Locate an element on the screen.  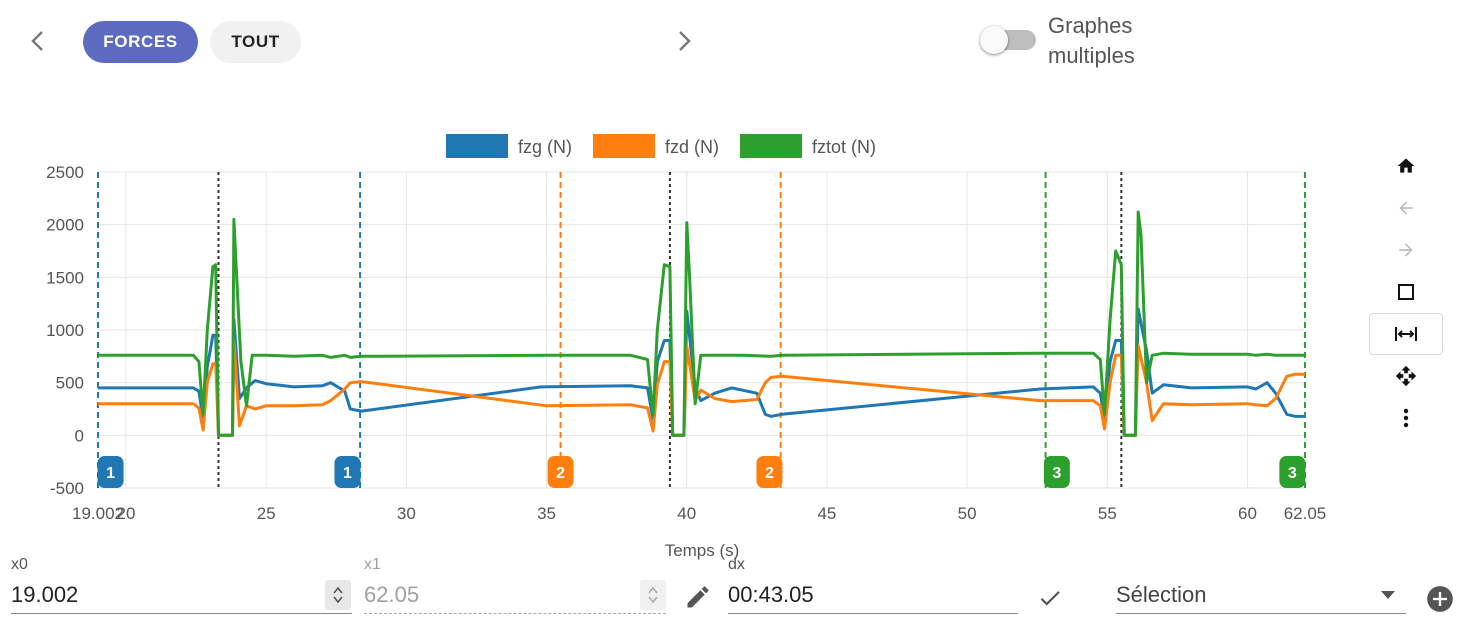
selection-dropdown: Sélection is located at coordinates (1161, 594).